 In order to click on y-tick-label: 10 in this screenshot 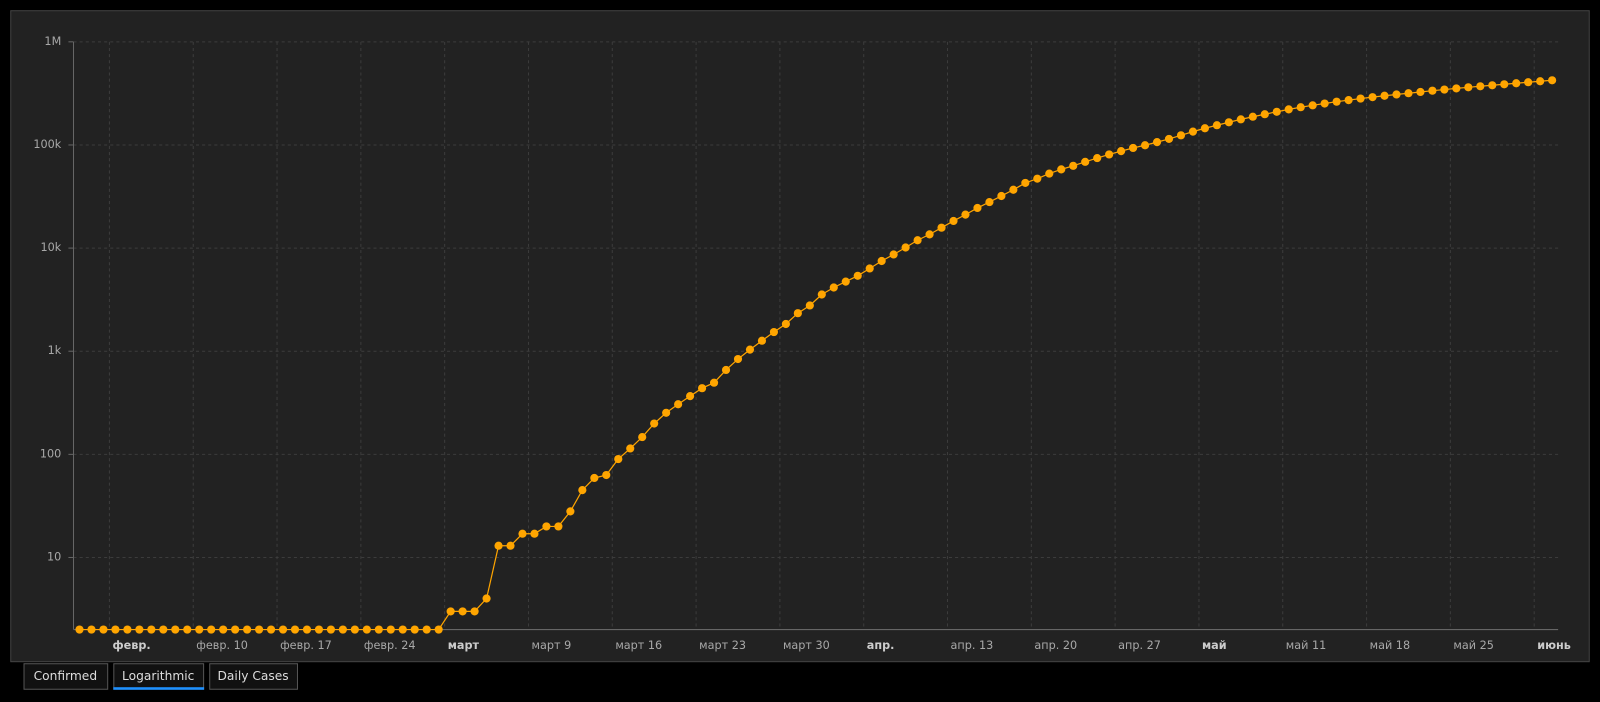, I will do `click(54, 556)`.